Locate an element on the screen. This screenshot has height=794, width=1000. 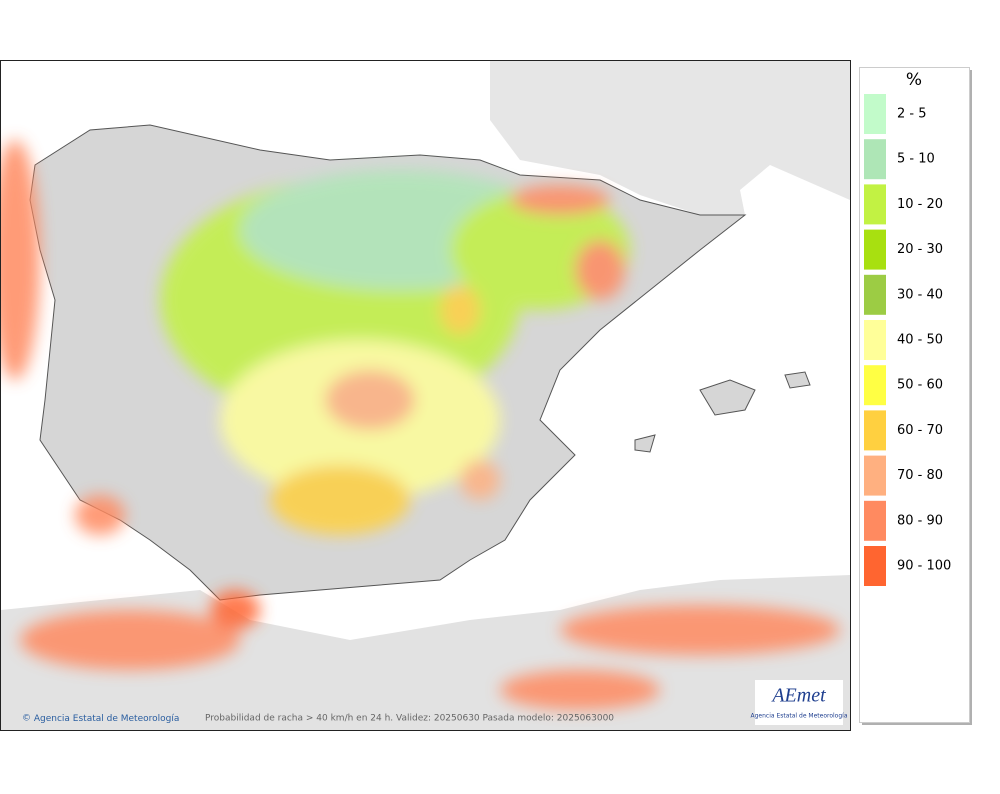
legend-label: 10 - 20 is located at coordinates (920, 204).